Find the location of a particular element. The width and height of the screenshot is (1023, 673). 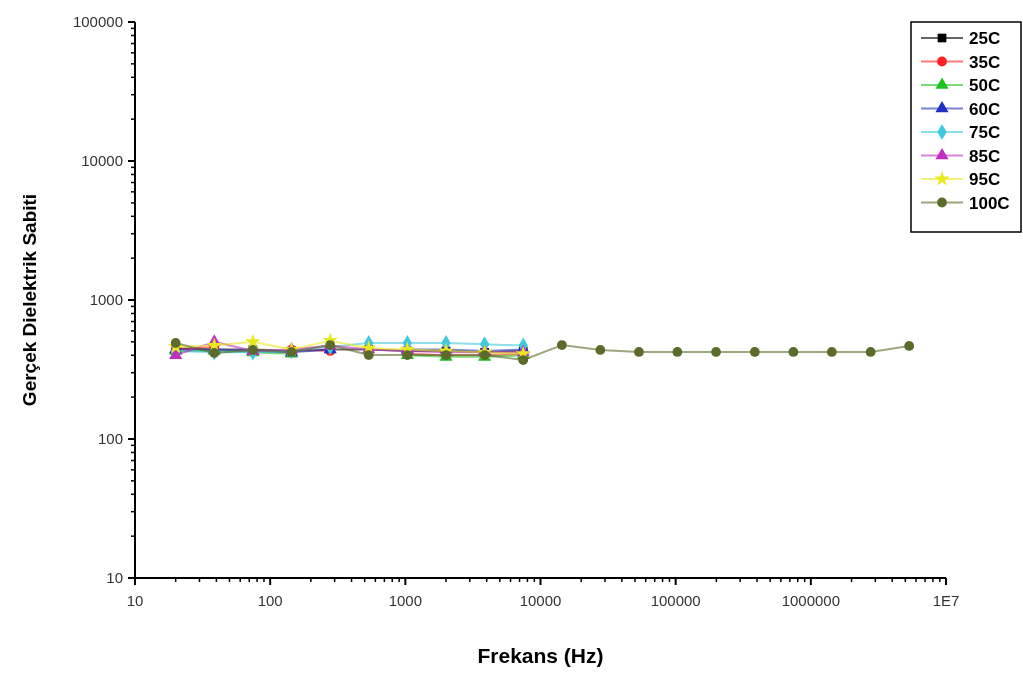

legend-label: 50C is located at coordinates (985, 85).